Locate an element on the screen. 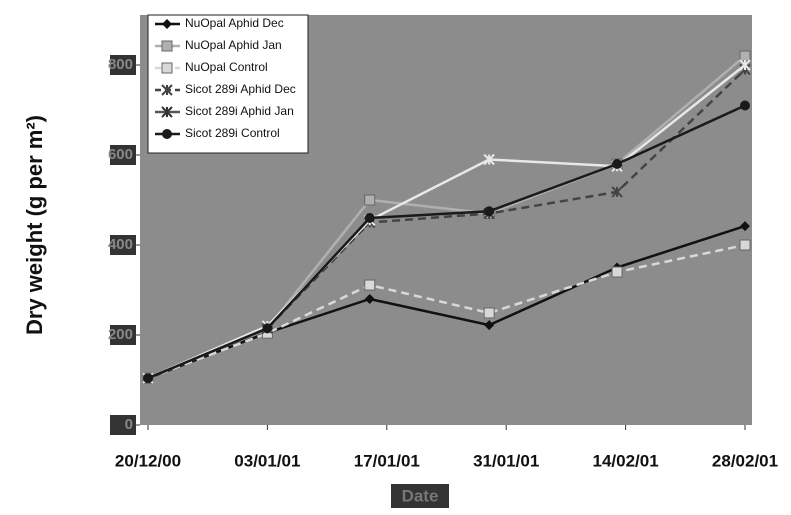 The width and height of the screenshot is (791, 515). legend is located at coordinates (228, 84).